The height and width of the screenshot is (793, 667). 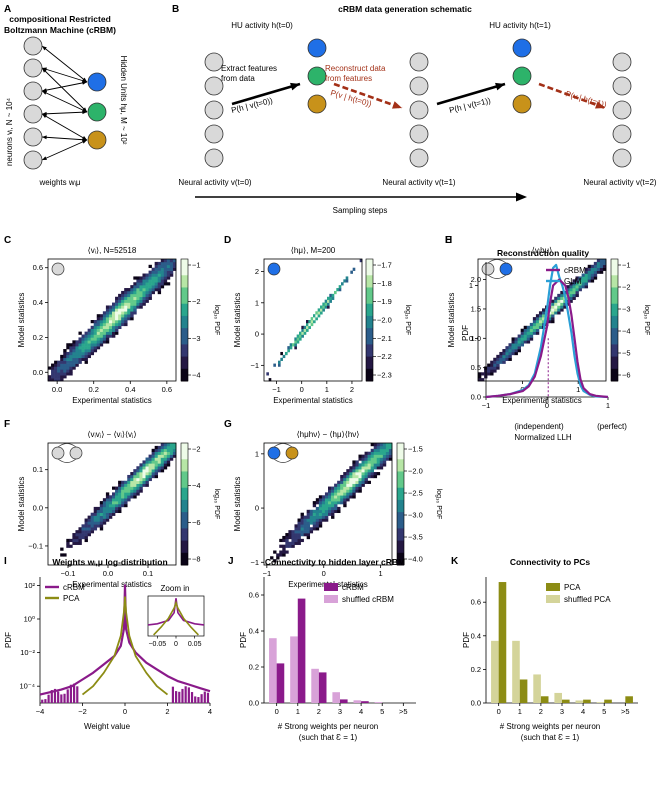 What do you see at coordinates (7, 424) in the screenshot?
I see `panel-label-f: F` at bounding box center [7, 424].